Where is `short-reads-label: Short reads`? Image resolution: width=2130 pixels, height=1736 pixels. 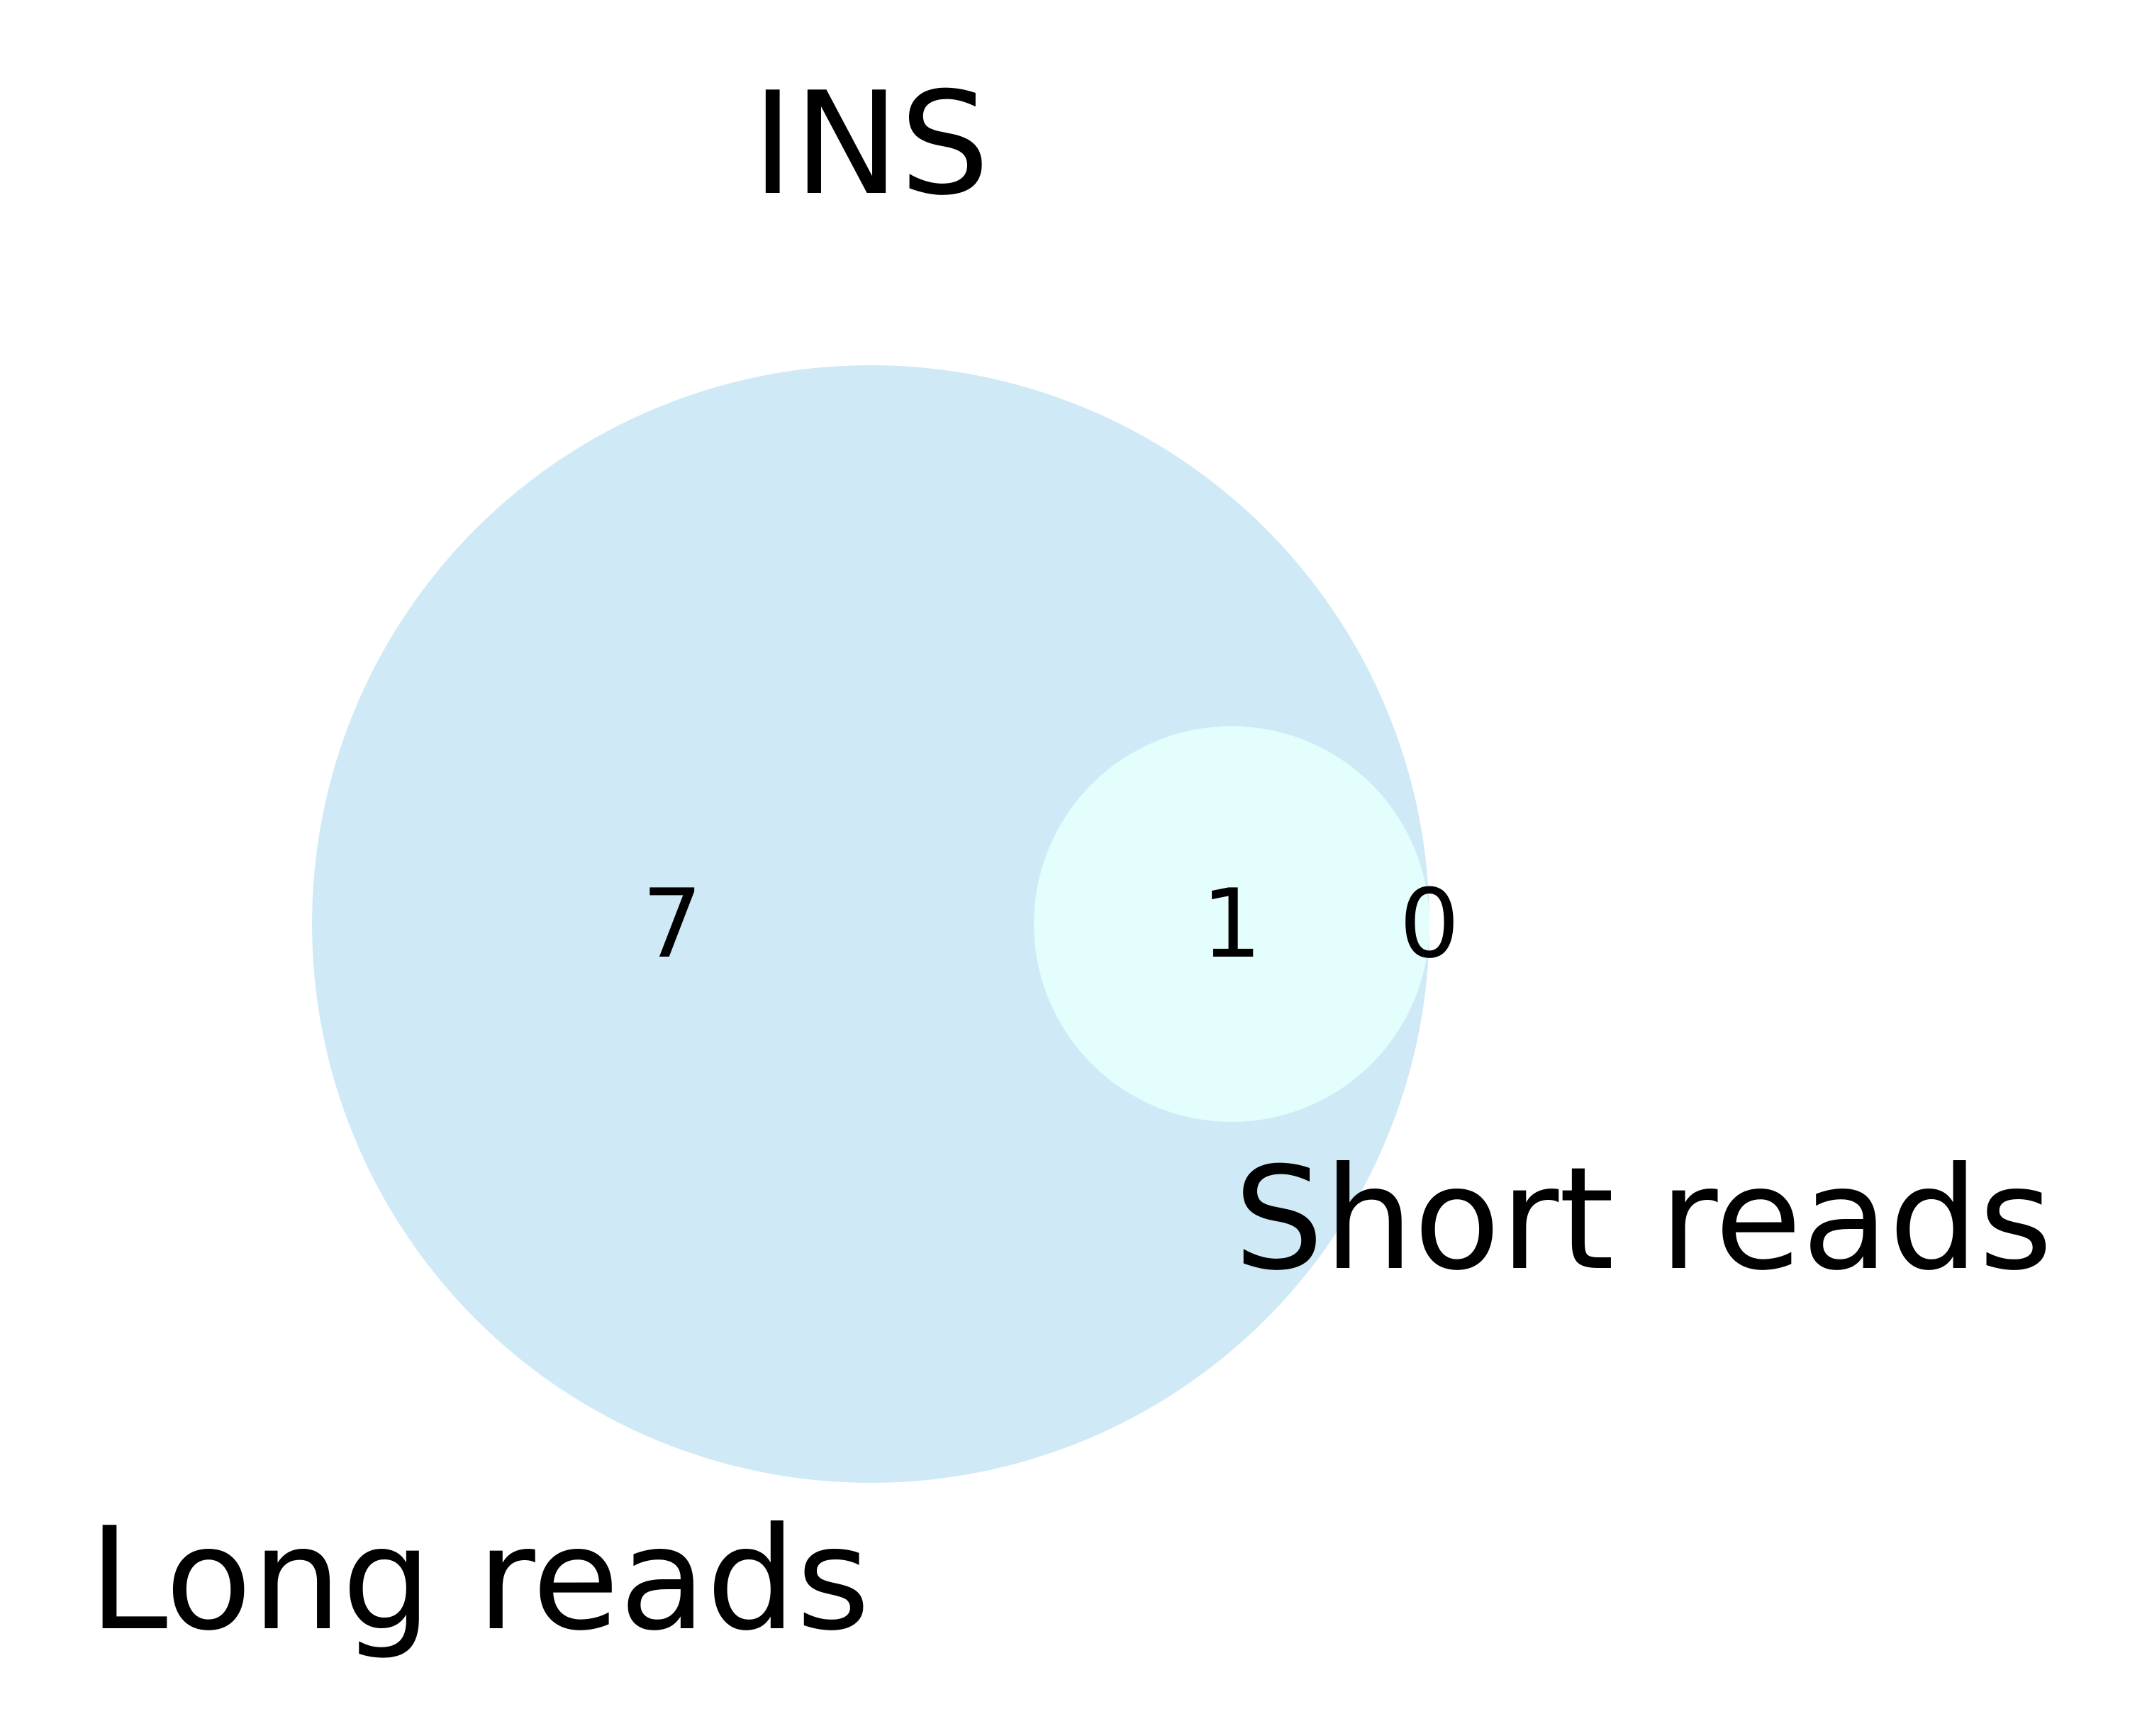
short-reads-label: Short reads is located at coordinates (1643, 1219).